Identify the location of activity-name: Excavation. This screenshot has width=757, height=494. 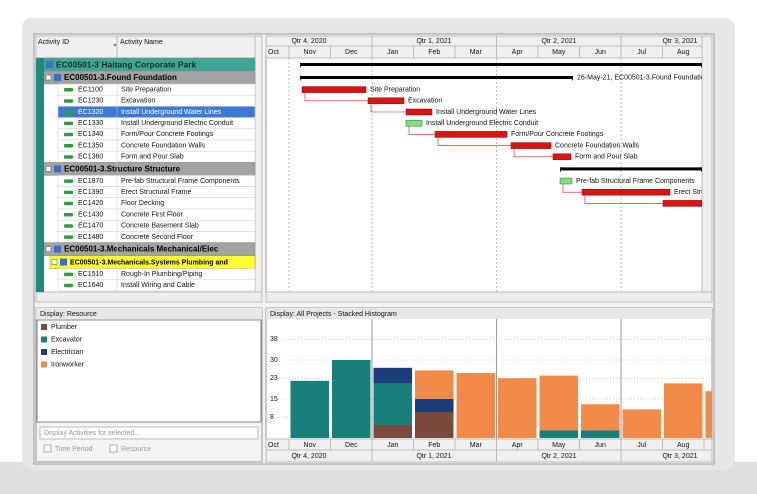
(138, 101).